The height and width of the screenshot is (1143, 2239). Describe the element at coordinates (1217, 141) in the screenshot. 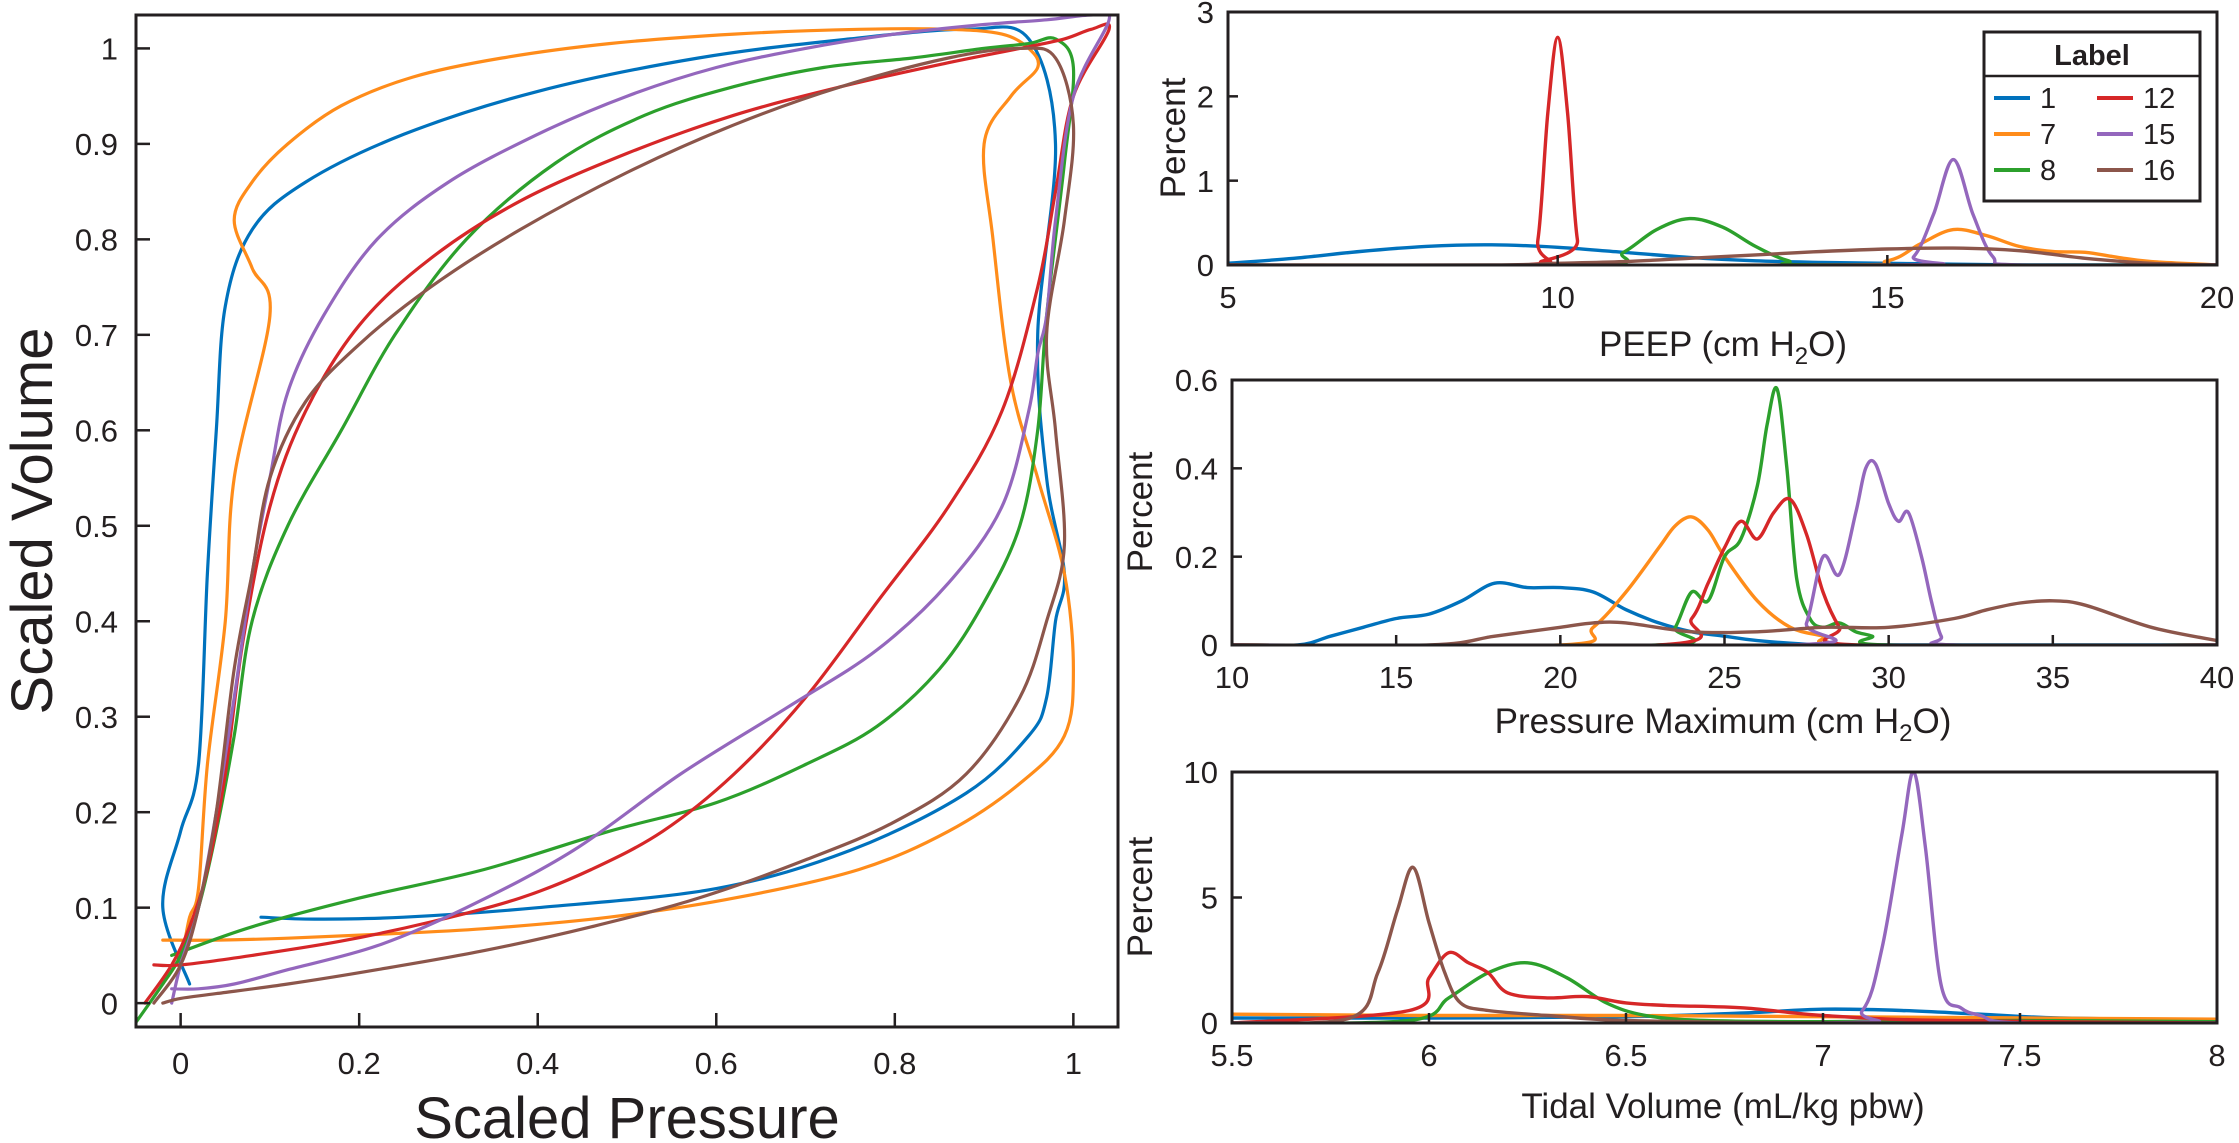

I see `peep-yticks: 0 1 2 3` at that location.